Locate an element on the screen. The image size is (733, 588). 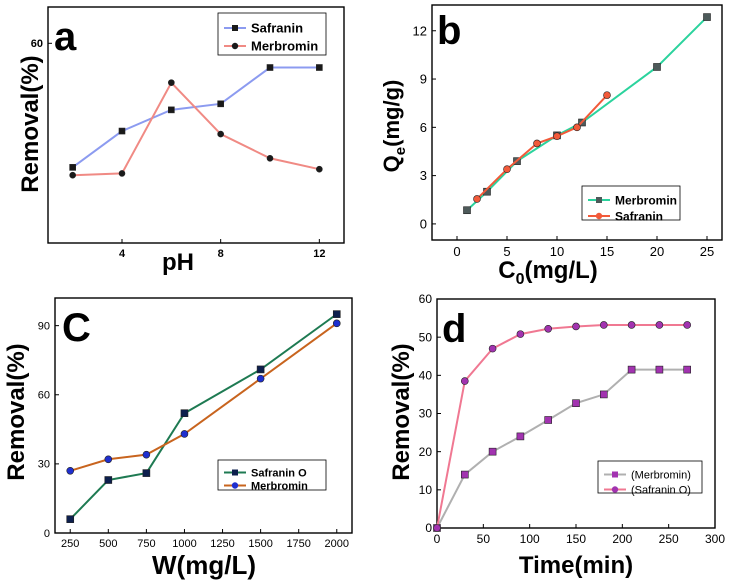
y-tick-label: 50 is located at coordinates (426, 337).